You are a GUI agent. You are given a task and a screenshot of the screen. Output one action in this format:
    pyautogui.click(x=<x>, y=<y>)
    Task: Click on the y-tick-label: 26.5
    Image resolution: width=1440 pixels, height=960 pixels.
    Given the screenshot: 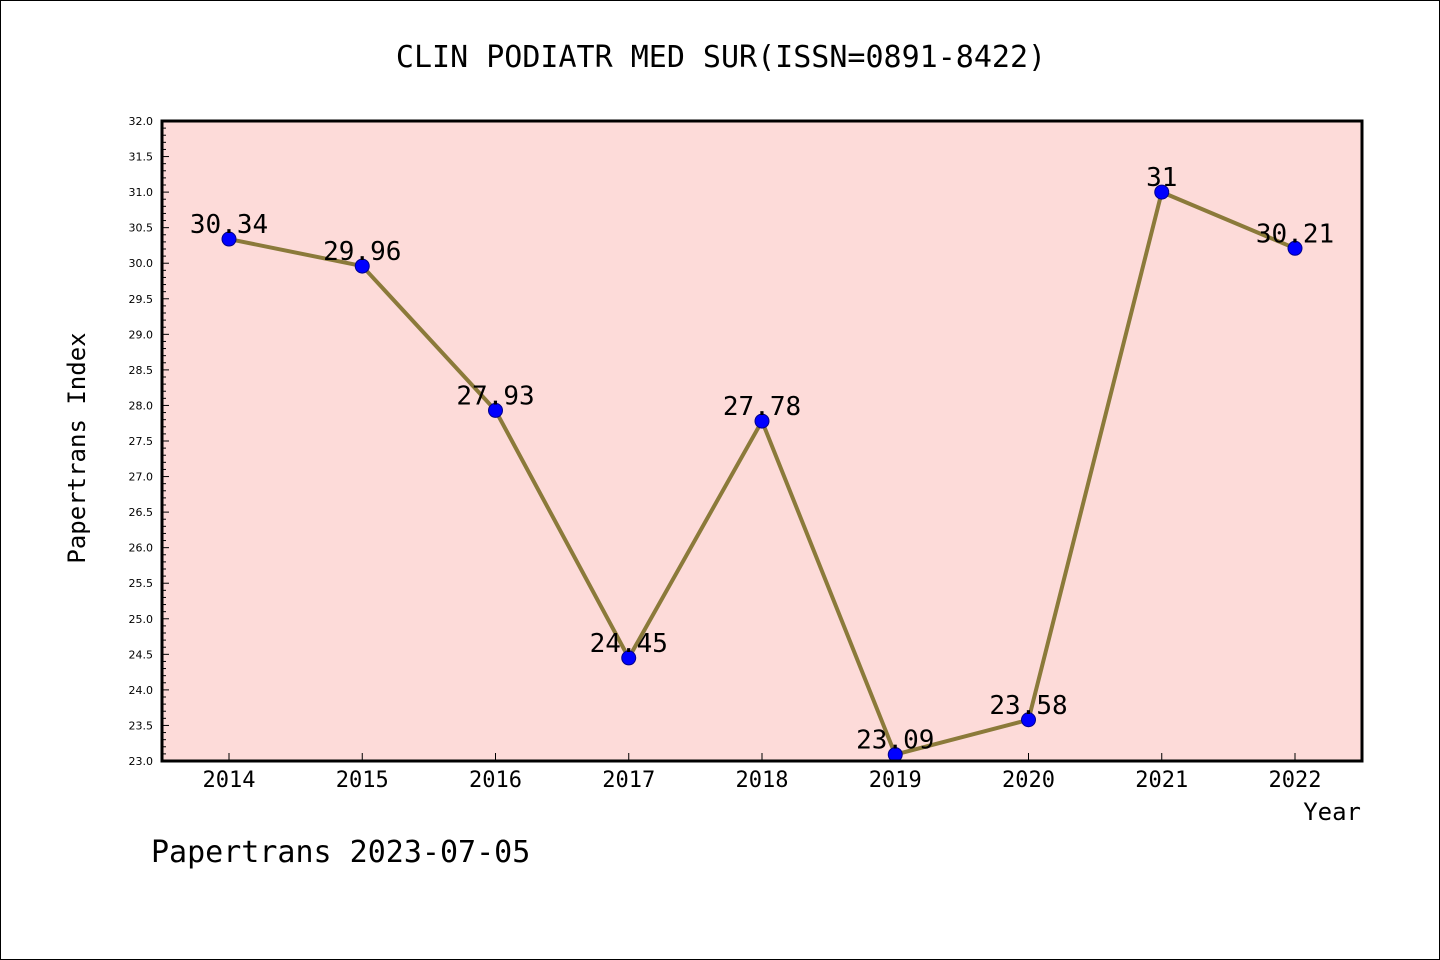 What is the action you would take?
    pyautogui.click(x=141, y=512)
    